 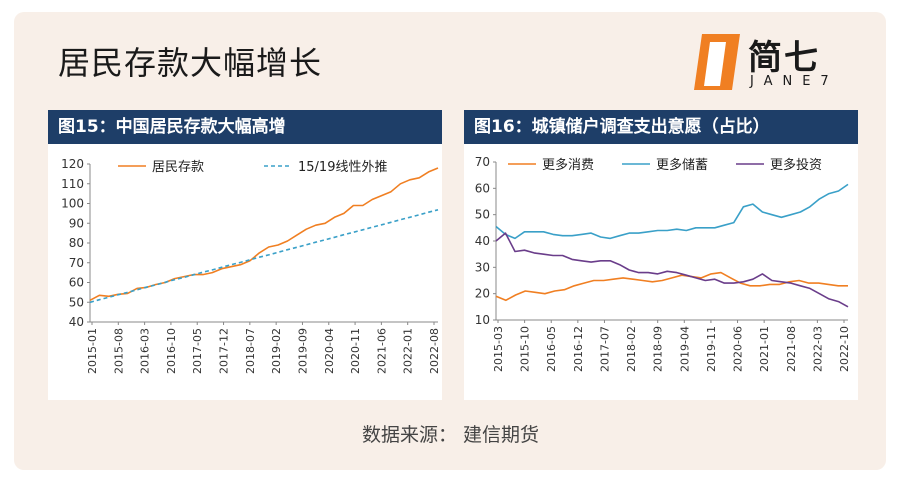 What do you see at coordinates (764, 349) in the screenshot?
I see `x-tick-label: 2021-01` at bounding box center [764, 349].